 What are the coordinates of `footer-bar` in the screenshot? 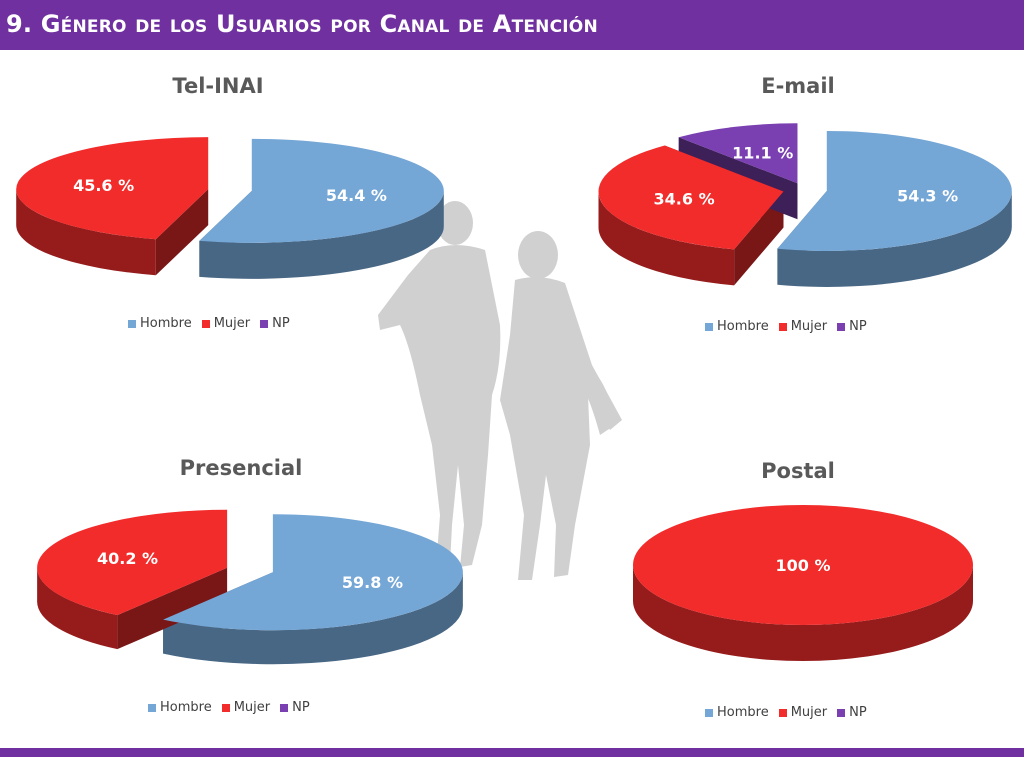 It's located at (512, 752).